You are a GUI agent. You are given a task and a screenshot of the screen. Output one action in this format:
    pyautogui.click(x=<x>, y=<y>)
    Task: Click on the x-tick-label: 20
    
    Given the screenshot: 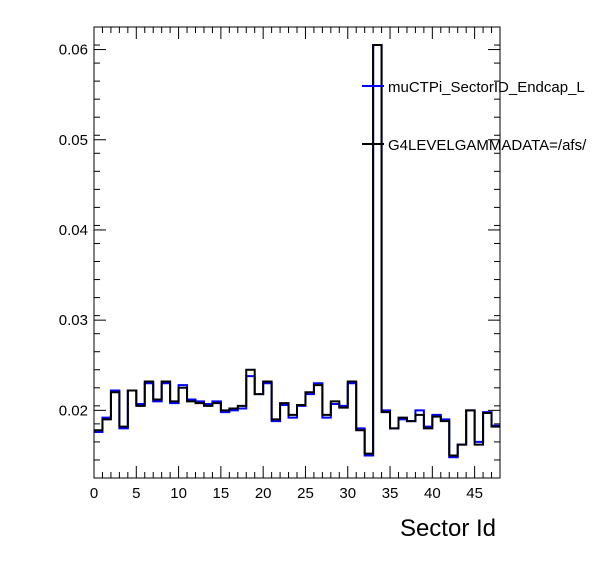 What is the action you would take?
    pyautogui.click(x=263, y=493)
    